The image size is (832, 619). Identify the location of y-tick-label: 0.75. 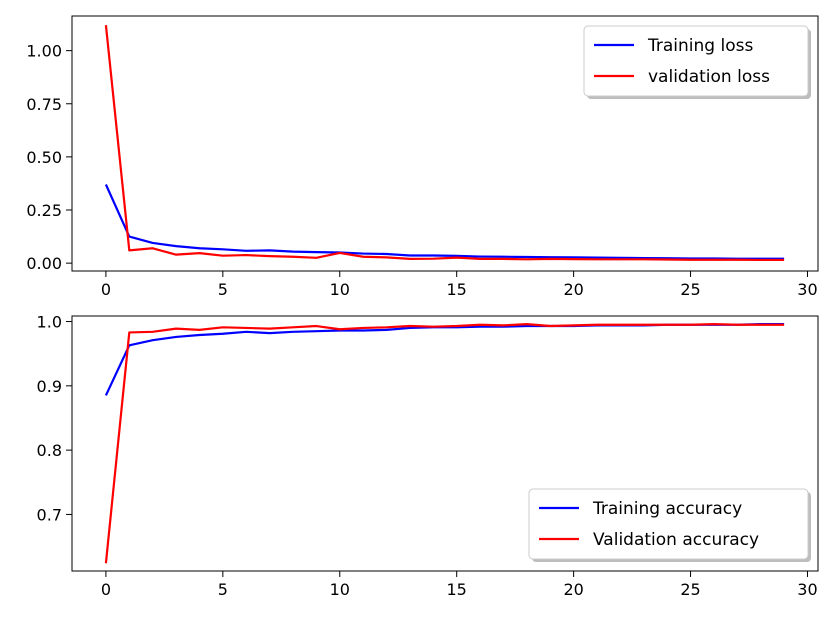
(44, 104).